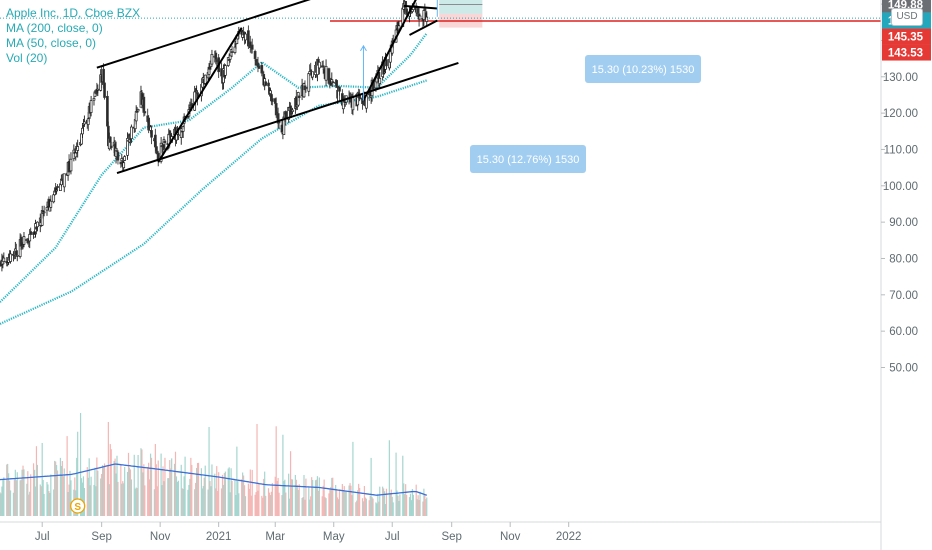 The width and height of the screenshot is (932, 550). What do you see at coordinates (900, 187) in the screenshot?
I see `y-tick-label: 100.00` at bounding box center [900, 187].